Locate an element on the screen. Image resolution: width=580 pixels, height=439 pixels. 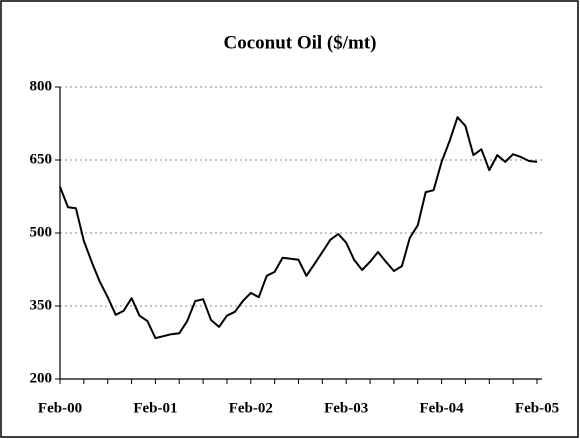
y-tick-label: 350 is located at coordinates (41, 305).